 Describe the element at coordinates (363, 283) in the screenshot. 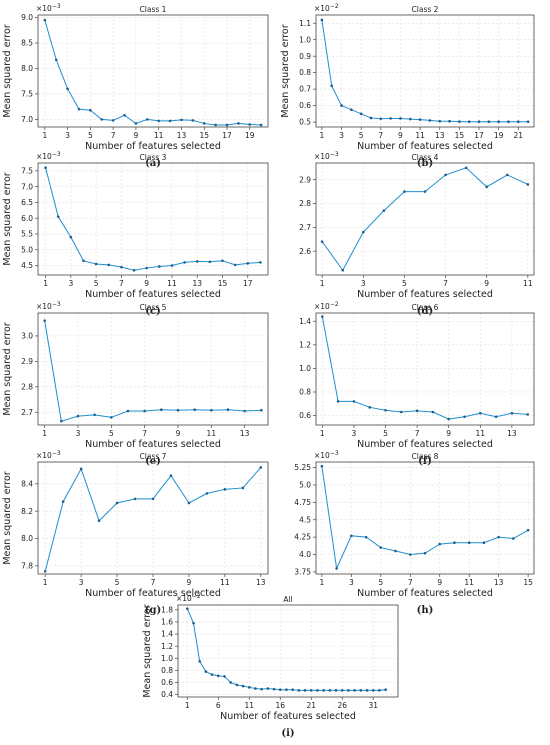

I see `x-tick-label: 3` at that location.